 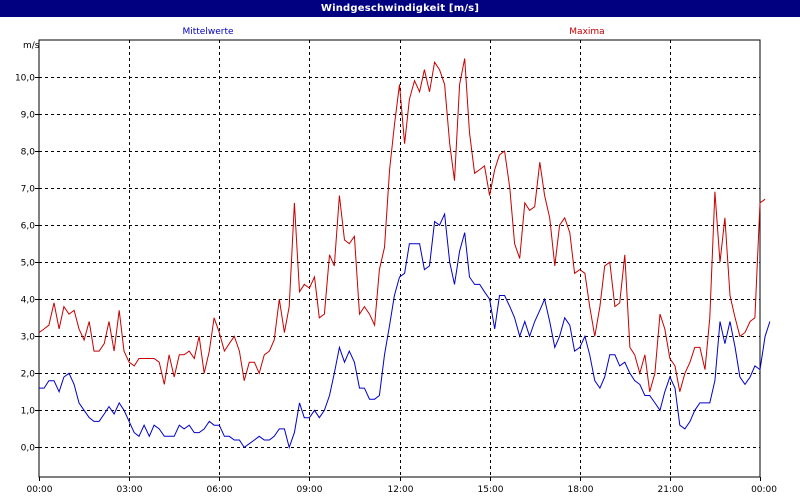 I want to click on y-unit-label: m/s, so click(x=31, y=46).